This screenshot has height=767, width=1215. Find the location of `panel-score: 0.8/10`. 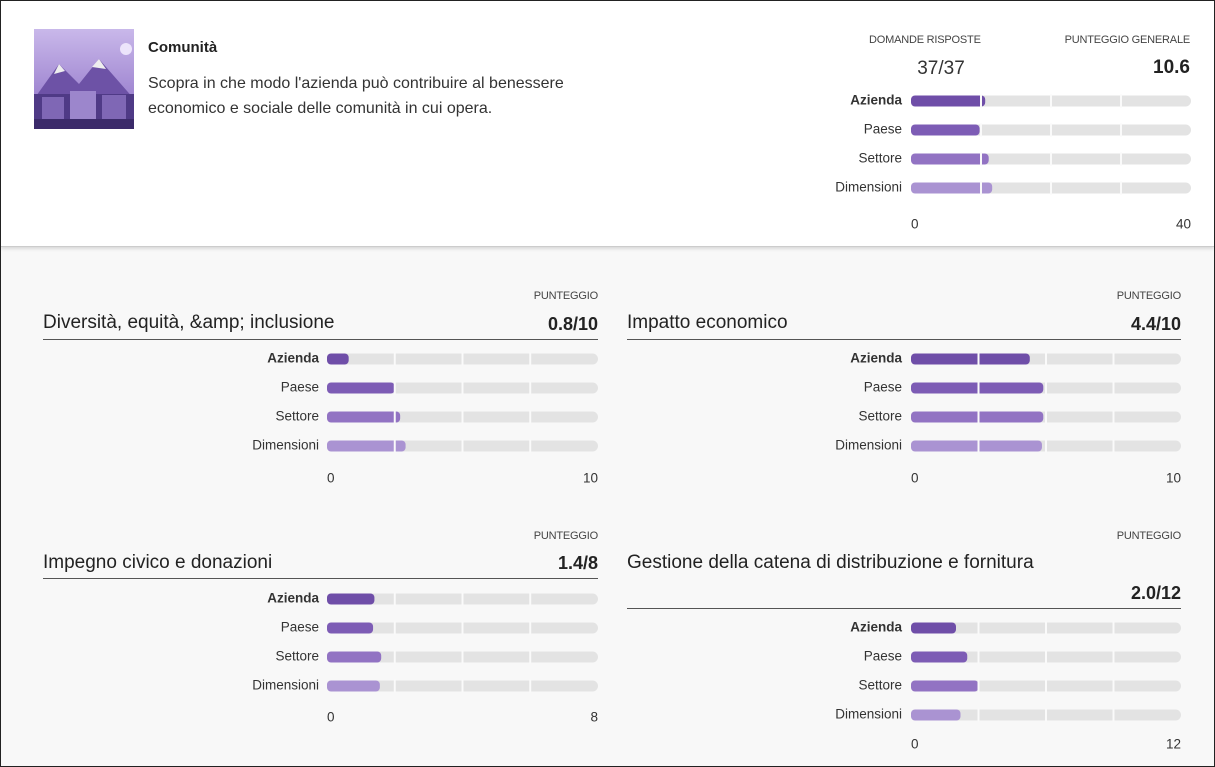

panel-score: 0.8/10 is located at coordinates (572, 324).